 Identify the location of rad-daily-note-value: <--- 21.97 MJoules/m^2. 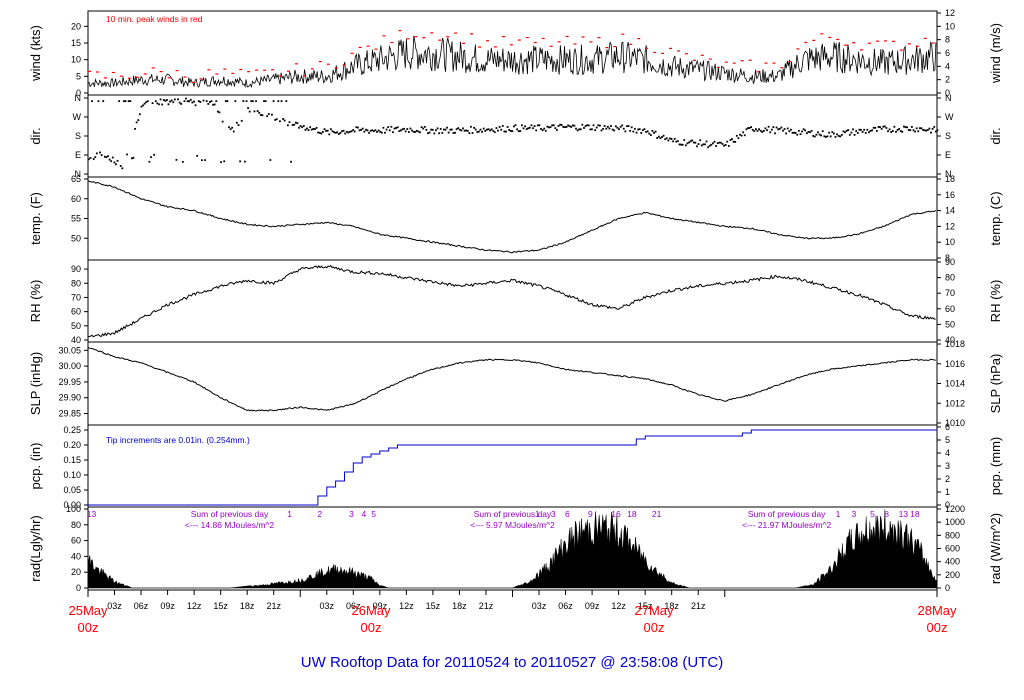
(787, 525).